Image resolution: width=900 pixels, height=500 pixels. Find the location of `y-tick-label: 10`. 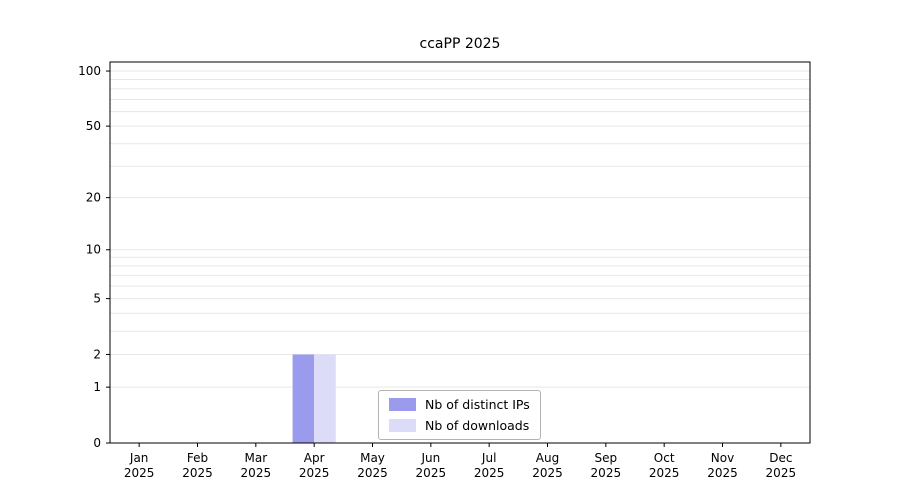

y-tick-label: 10 is located at coordinates (93, 250).